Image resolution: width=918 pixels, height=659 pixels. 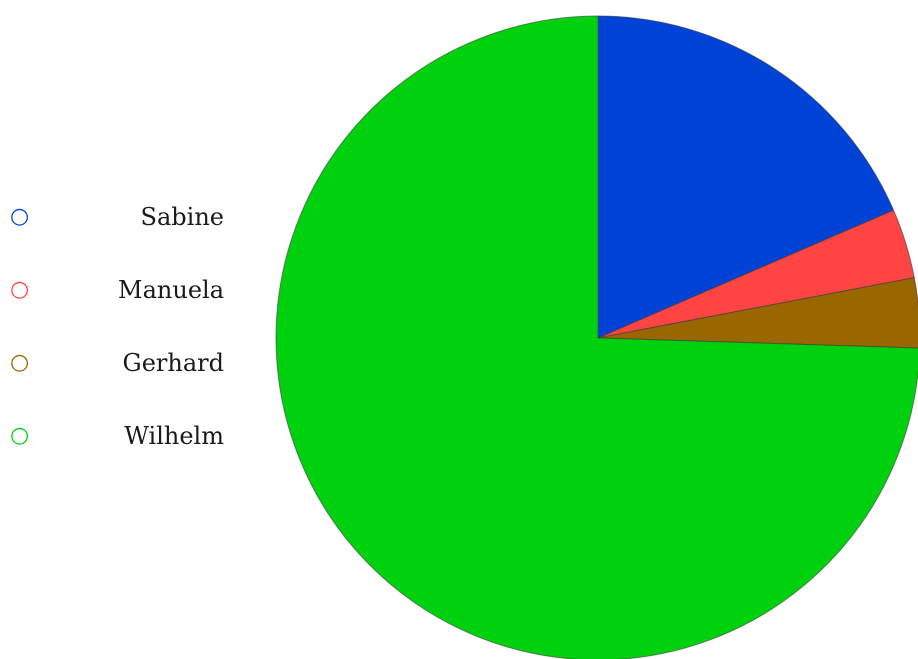 What do you see at coordinates (757, 313) in the screenshot?
I see `pie-slice-gerhard` at bounding box center [757, 313].